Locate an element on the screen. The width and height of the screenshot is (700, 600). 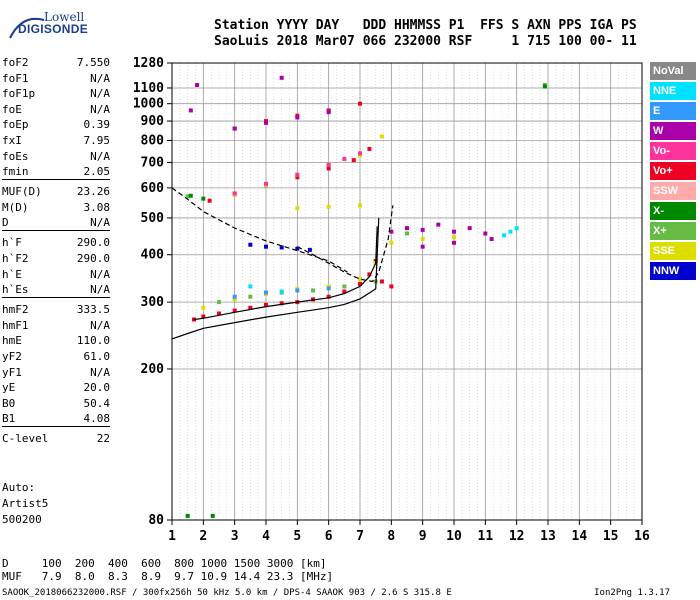
x-tick-label: 7 is located at coordinates (360, 536).